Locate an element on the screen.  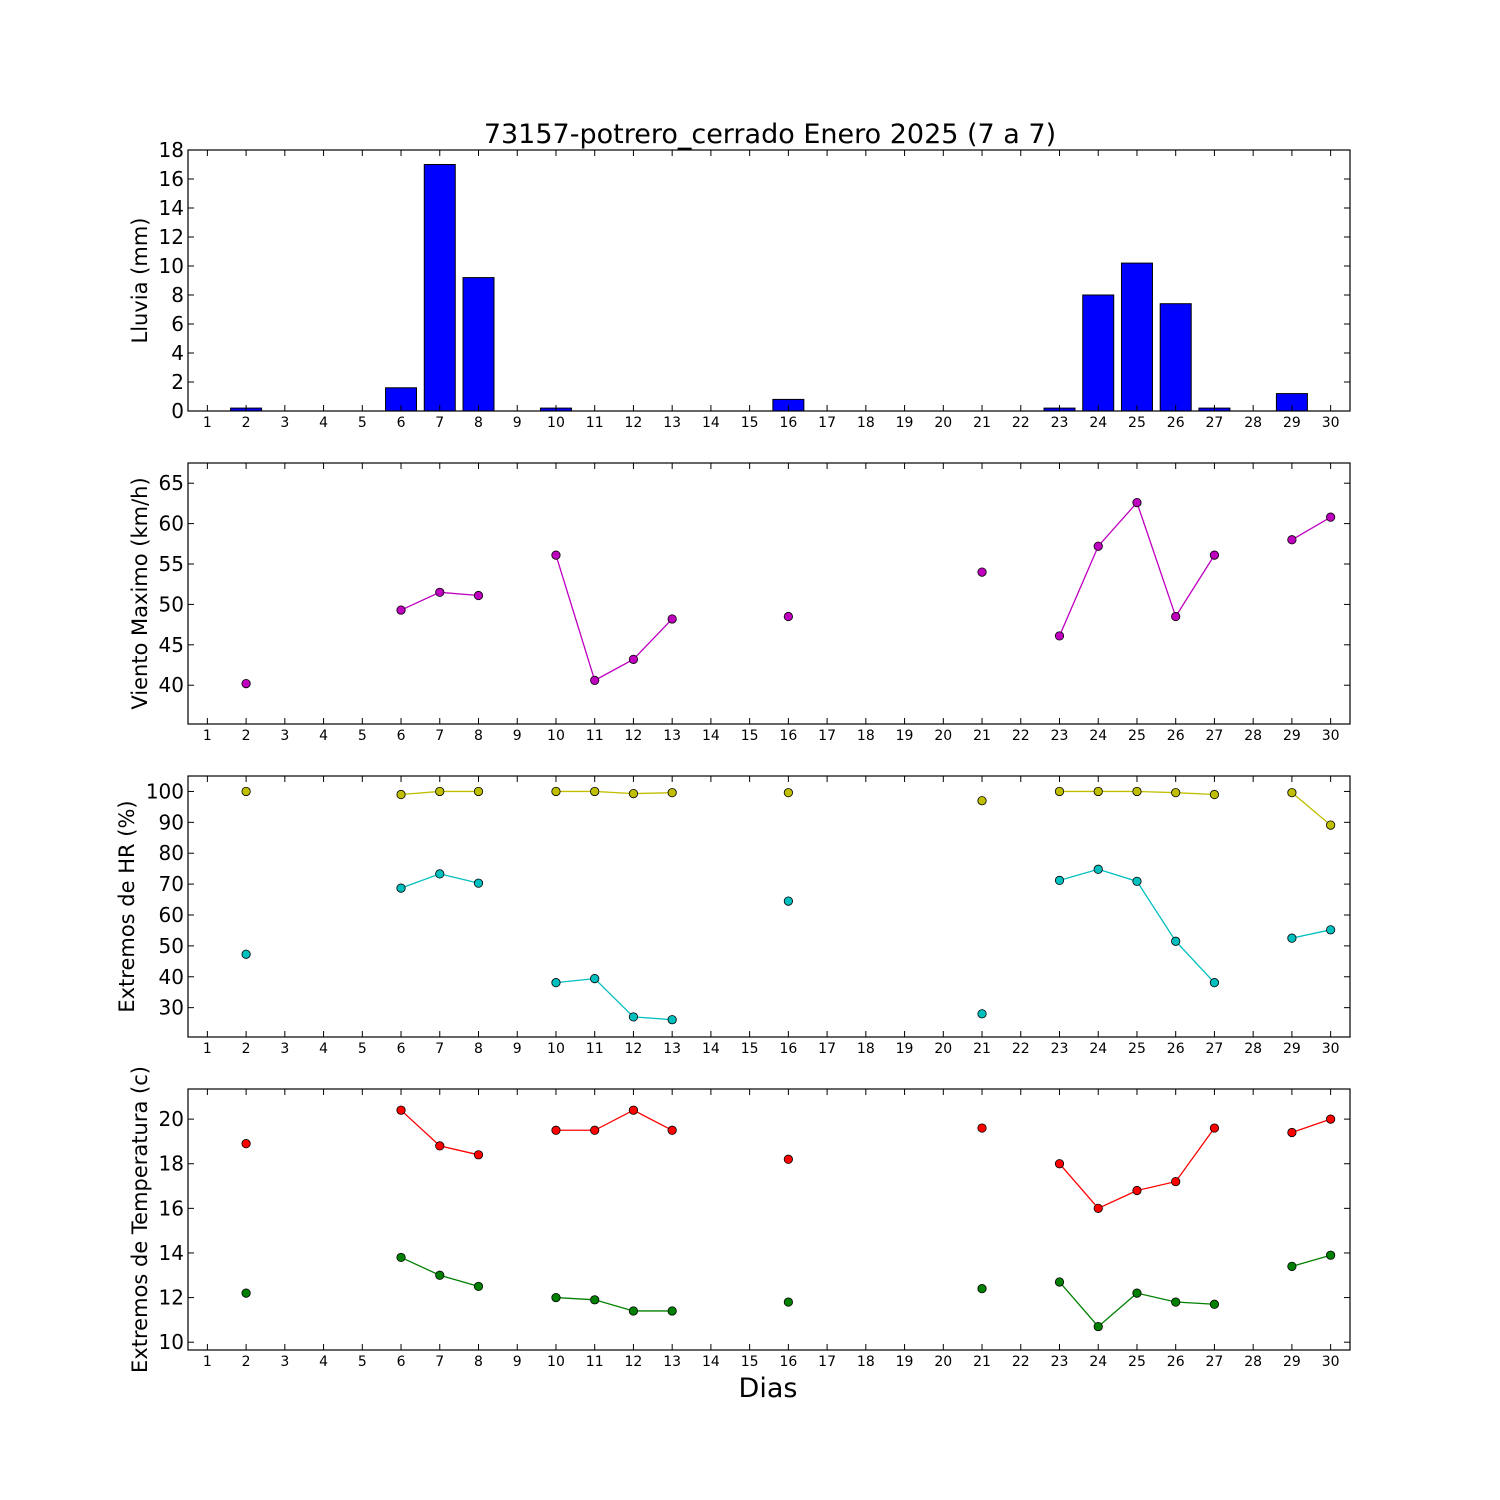
plot-frame-viento is located at coordinates (769, 593).